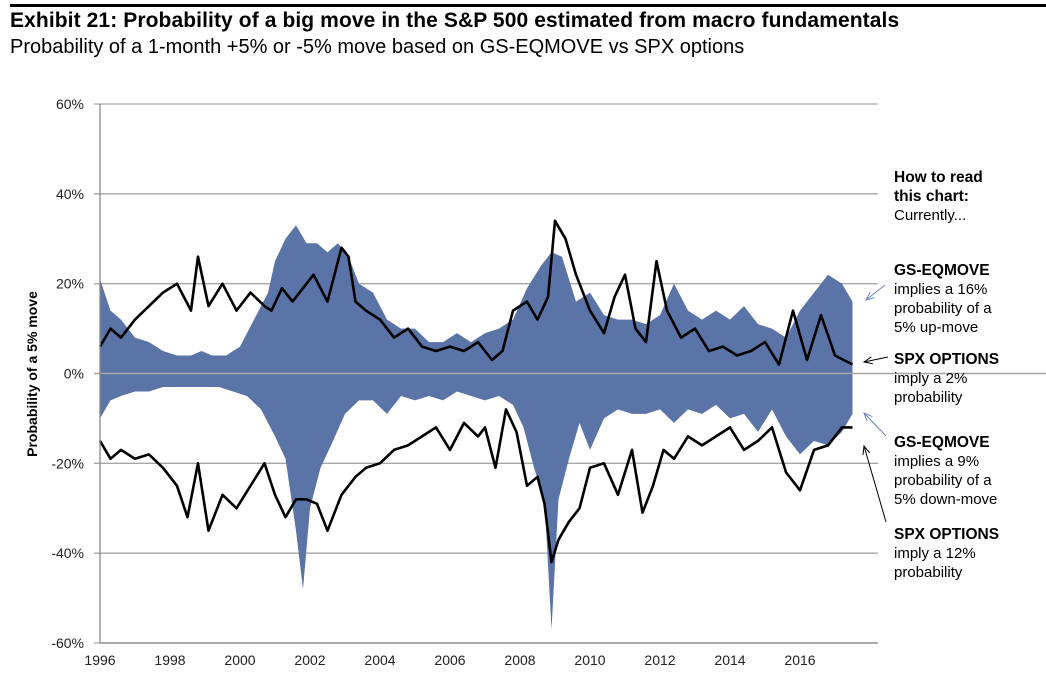 The width and height of the screenshot is (1046, 686). What do you see at coordinates (869, 296) in the screenshot?
I see `gs-up-arrow-head` at bounding box center [869, 296].